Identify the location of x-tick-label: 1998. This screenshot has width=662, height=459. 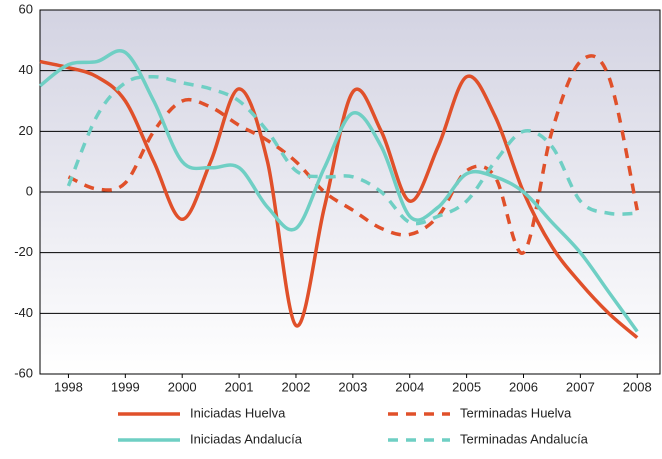
(68, 386).